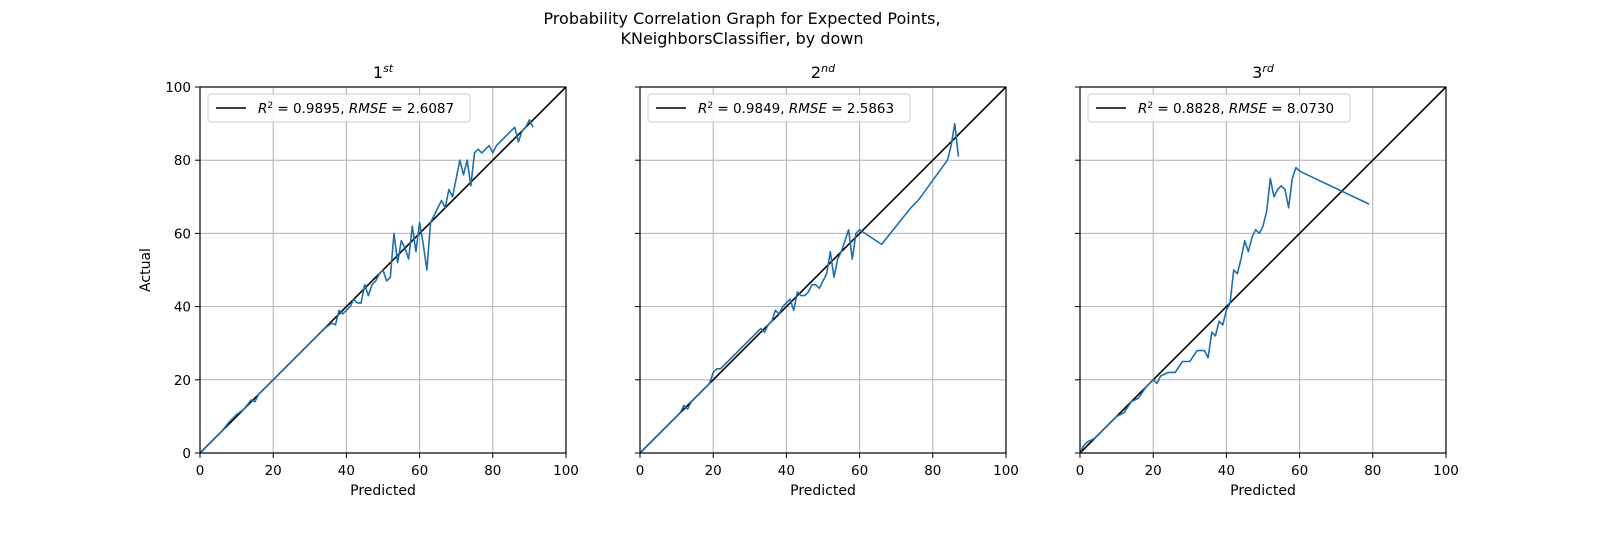 The image size is (1600, 533). I want to click on subplot-title: 2nd, so click(823, 72).